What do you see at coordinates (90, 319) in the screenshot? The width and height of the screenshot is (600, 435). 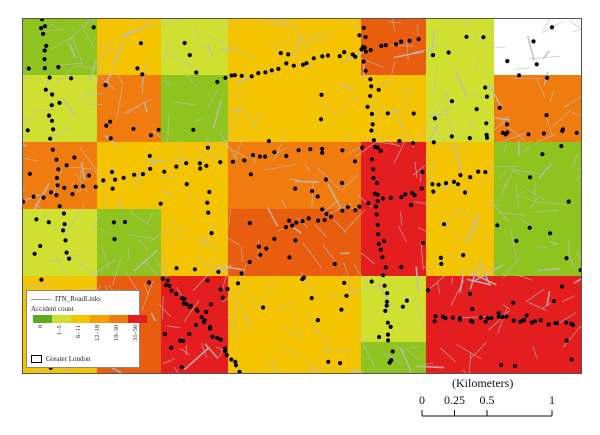 I see `legend-color-ramp` at bounding box center [90, 319].